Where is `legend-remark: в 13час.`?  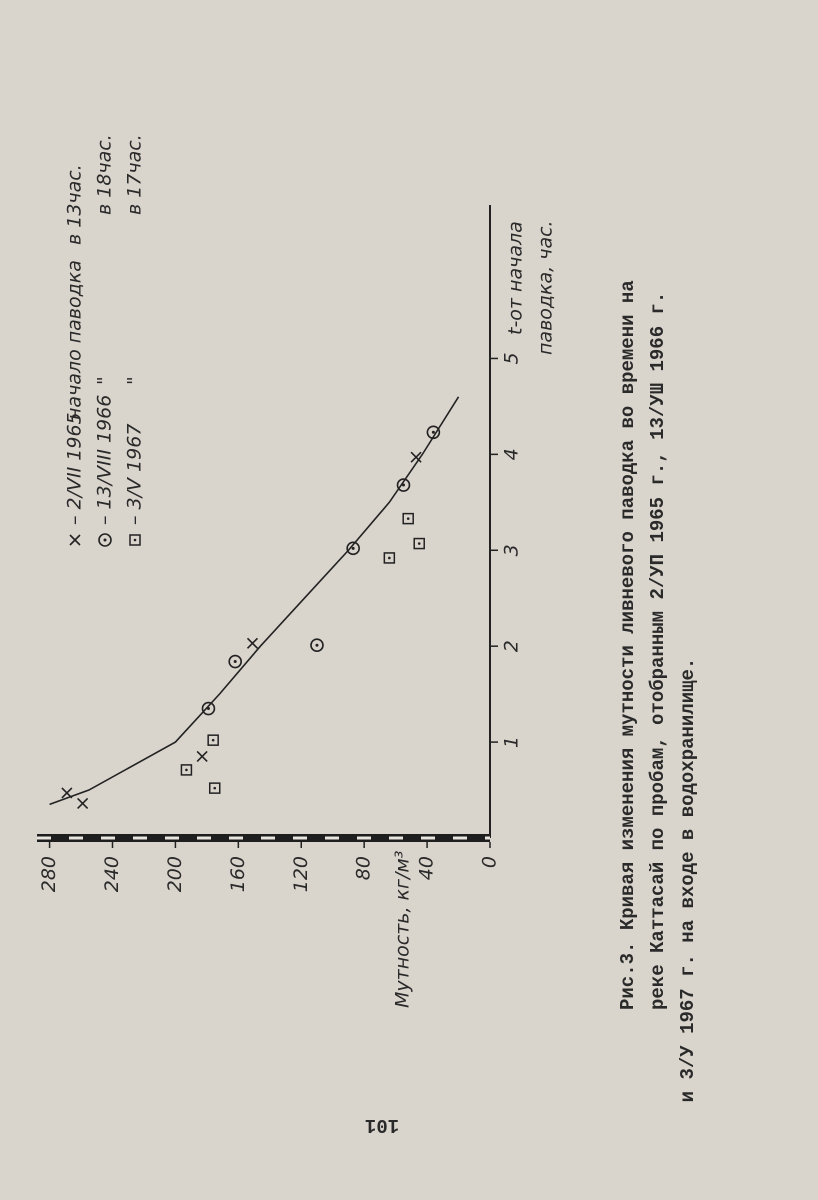
legend-remark: в 13час. is located at coordinates (75, 204).